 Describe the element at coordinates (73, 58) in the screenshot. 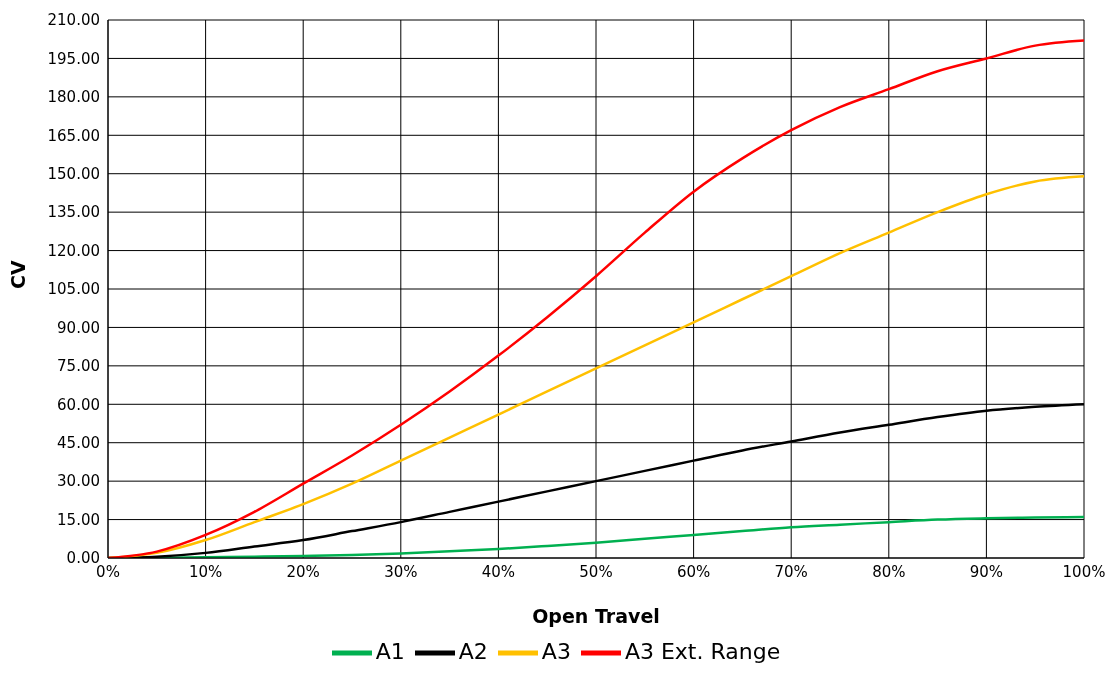

I see `y-tick-label: 195.00` at that location.